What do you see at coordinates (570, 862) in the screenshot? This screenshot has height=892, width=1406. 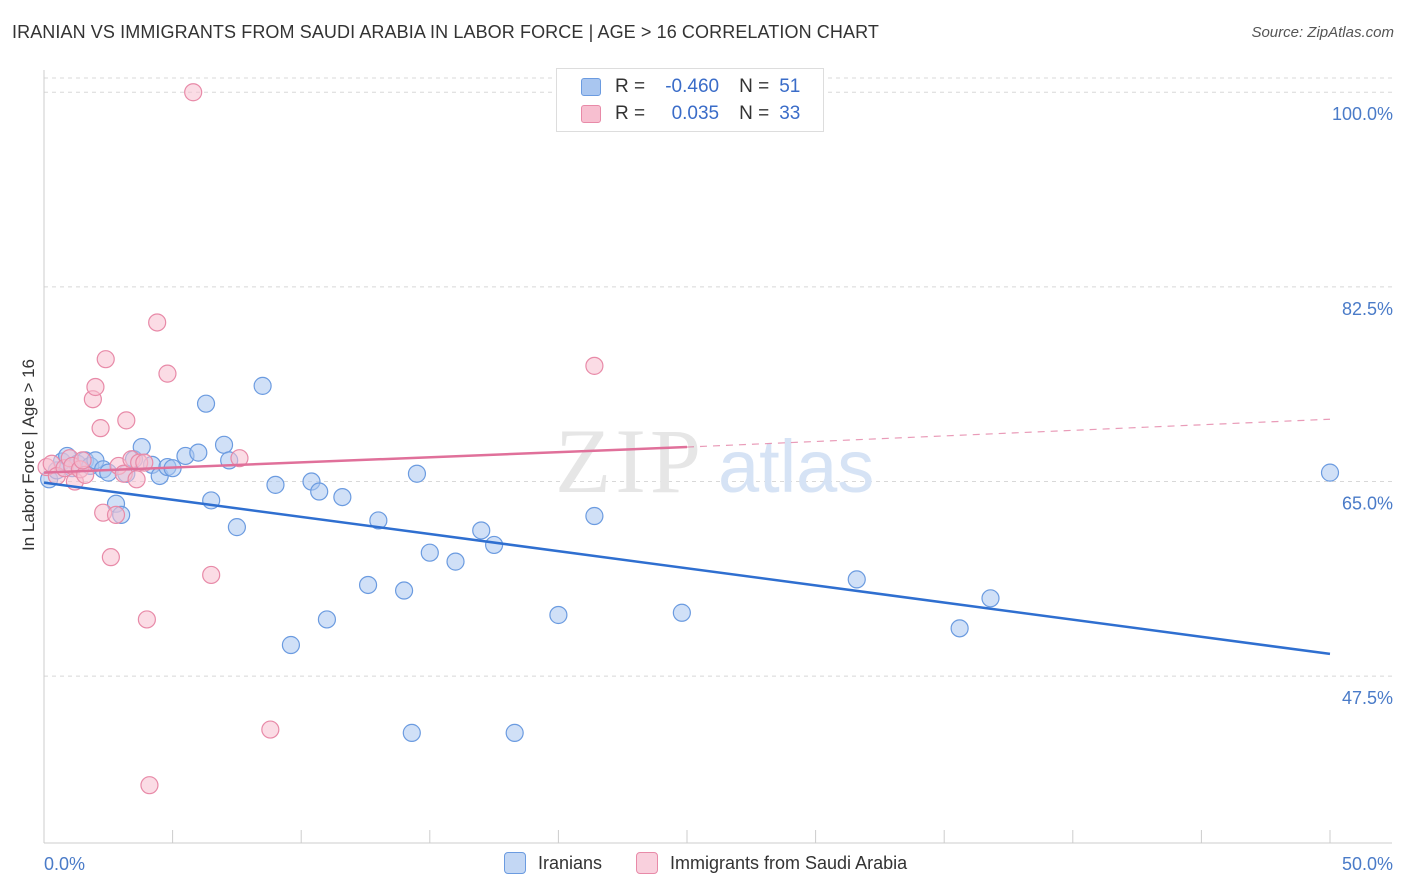 I see `legend-label-iranians: Iranians` at bounding box center [570, 862].